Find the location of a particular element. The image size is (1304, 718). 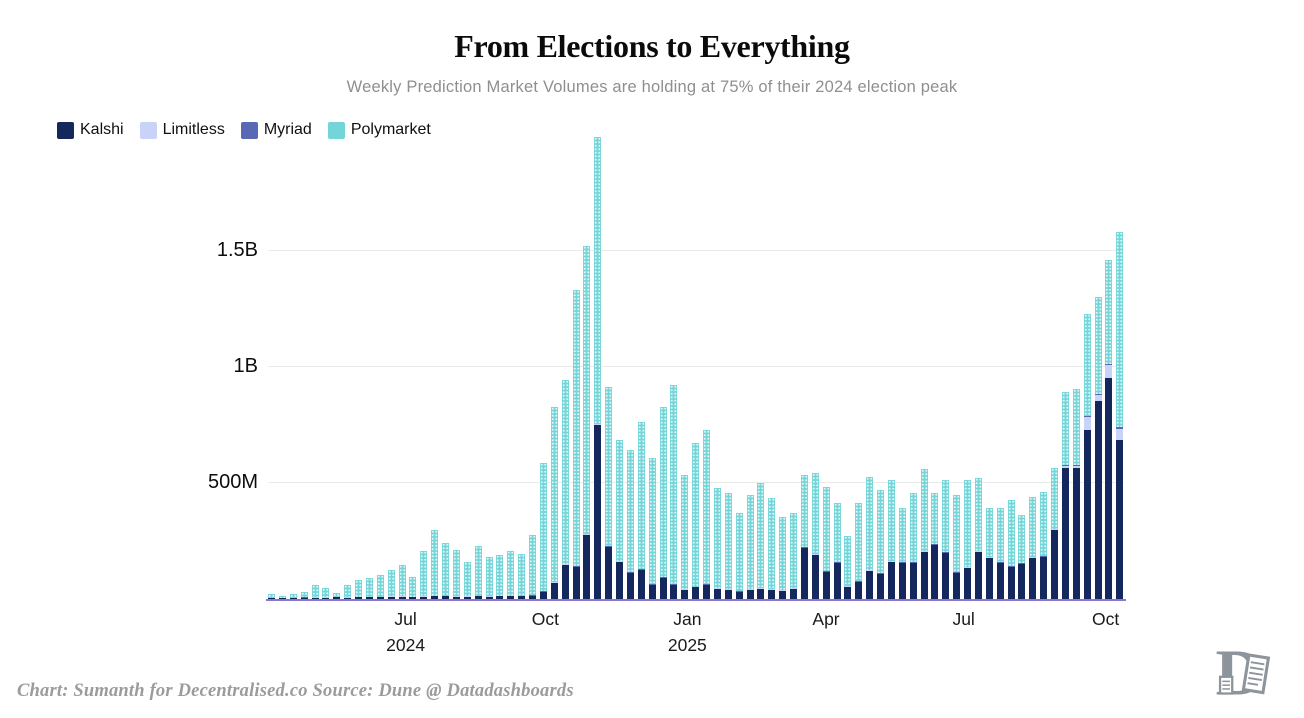

x-axis-tick-Jul: Jul is located at coordinates (963, 619).